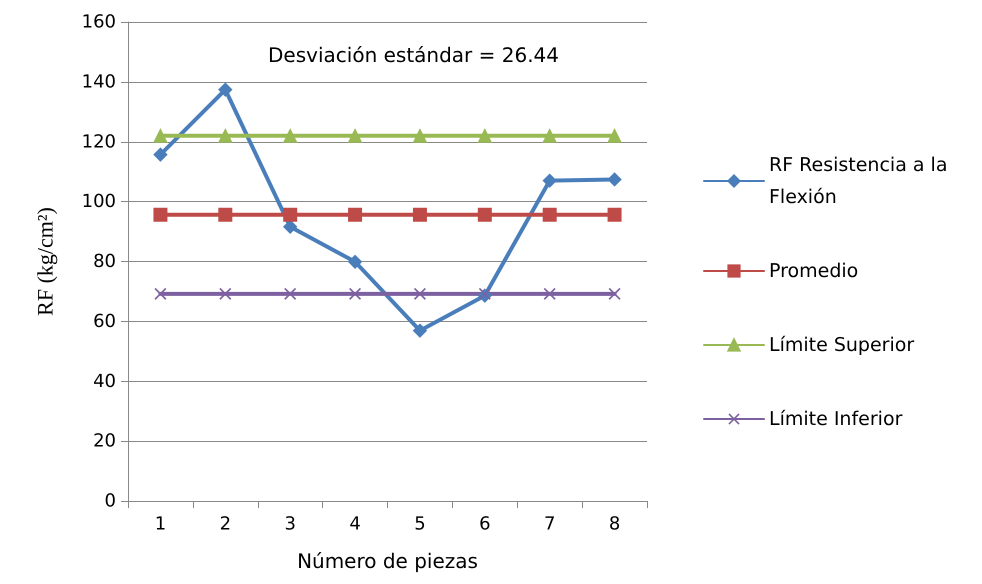  Describe the element at coordinates (420, 524) in the screenshot. I see `x-tick-label: 5` at that location.